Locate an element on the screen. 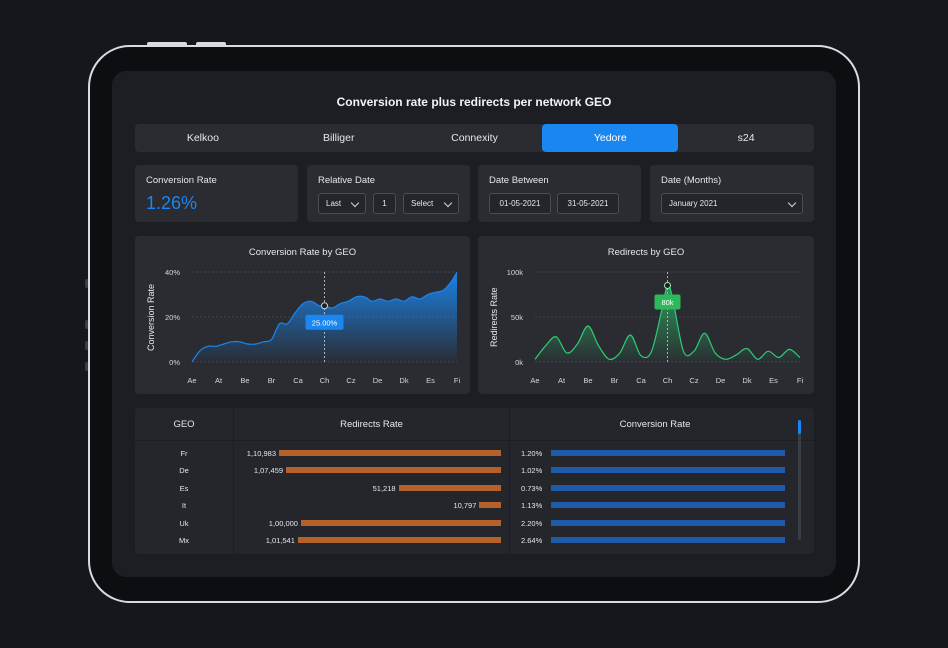 Image resolution: width=948 pixels, height=648 pixels. highlight-tooltip is located at coordinates (667, 302).